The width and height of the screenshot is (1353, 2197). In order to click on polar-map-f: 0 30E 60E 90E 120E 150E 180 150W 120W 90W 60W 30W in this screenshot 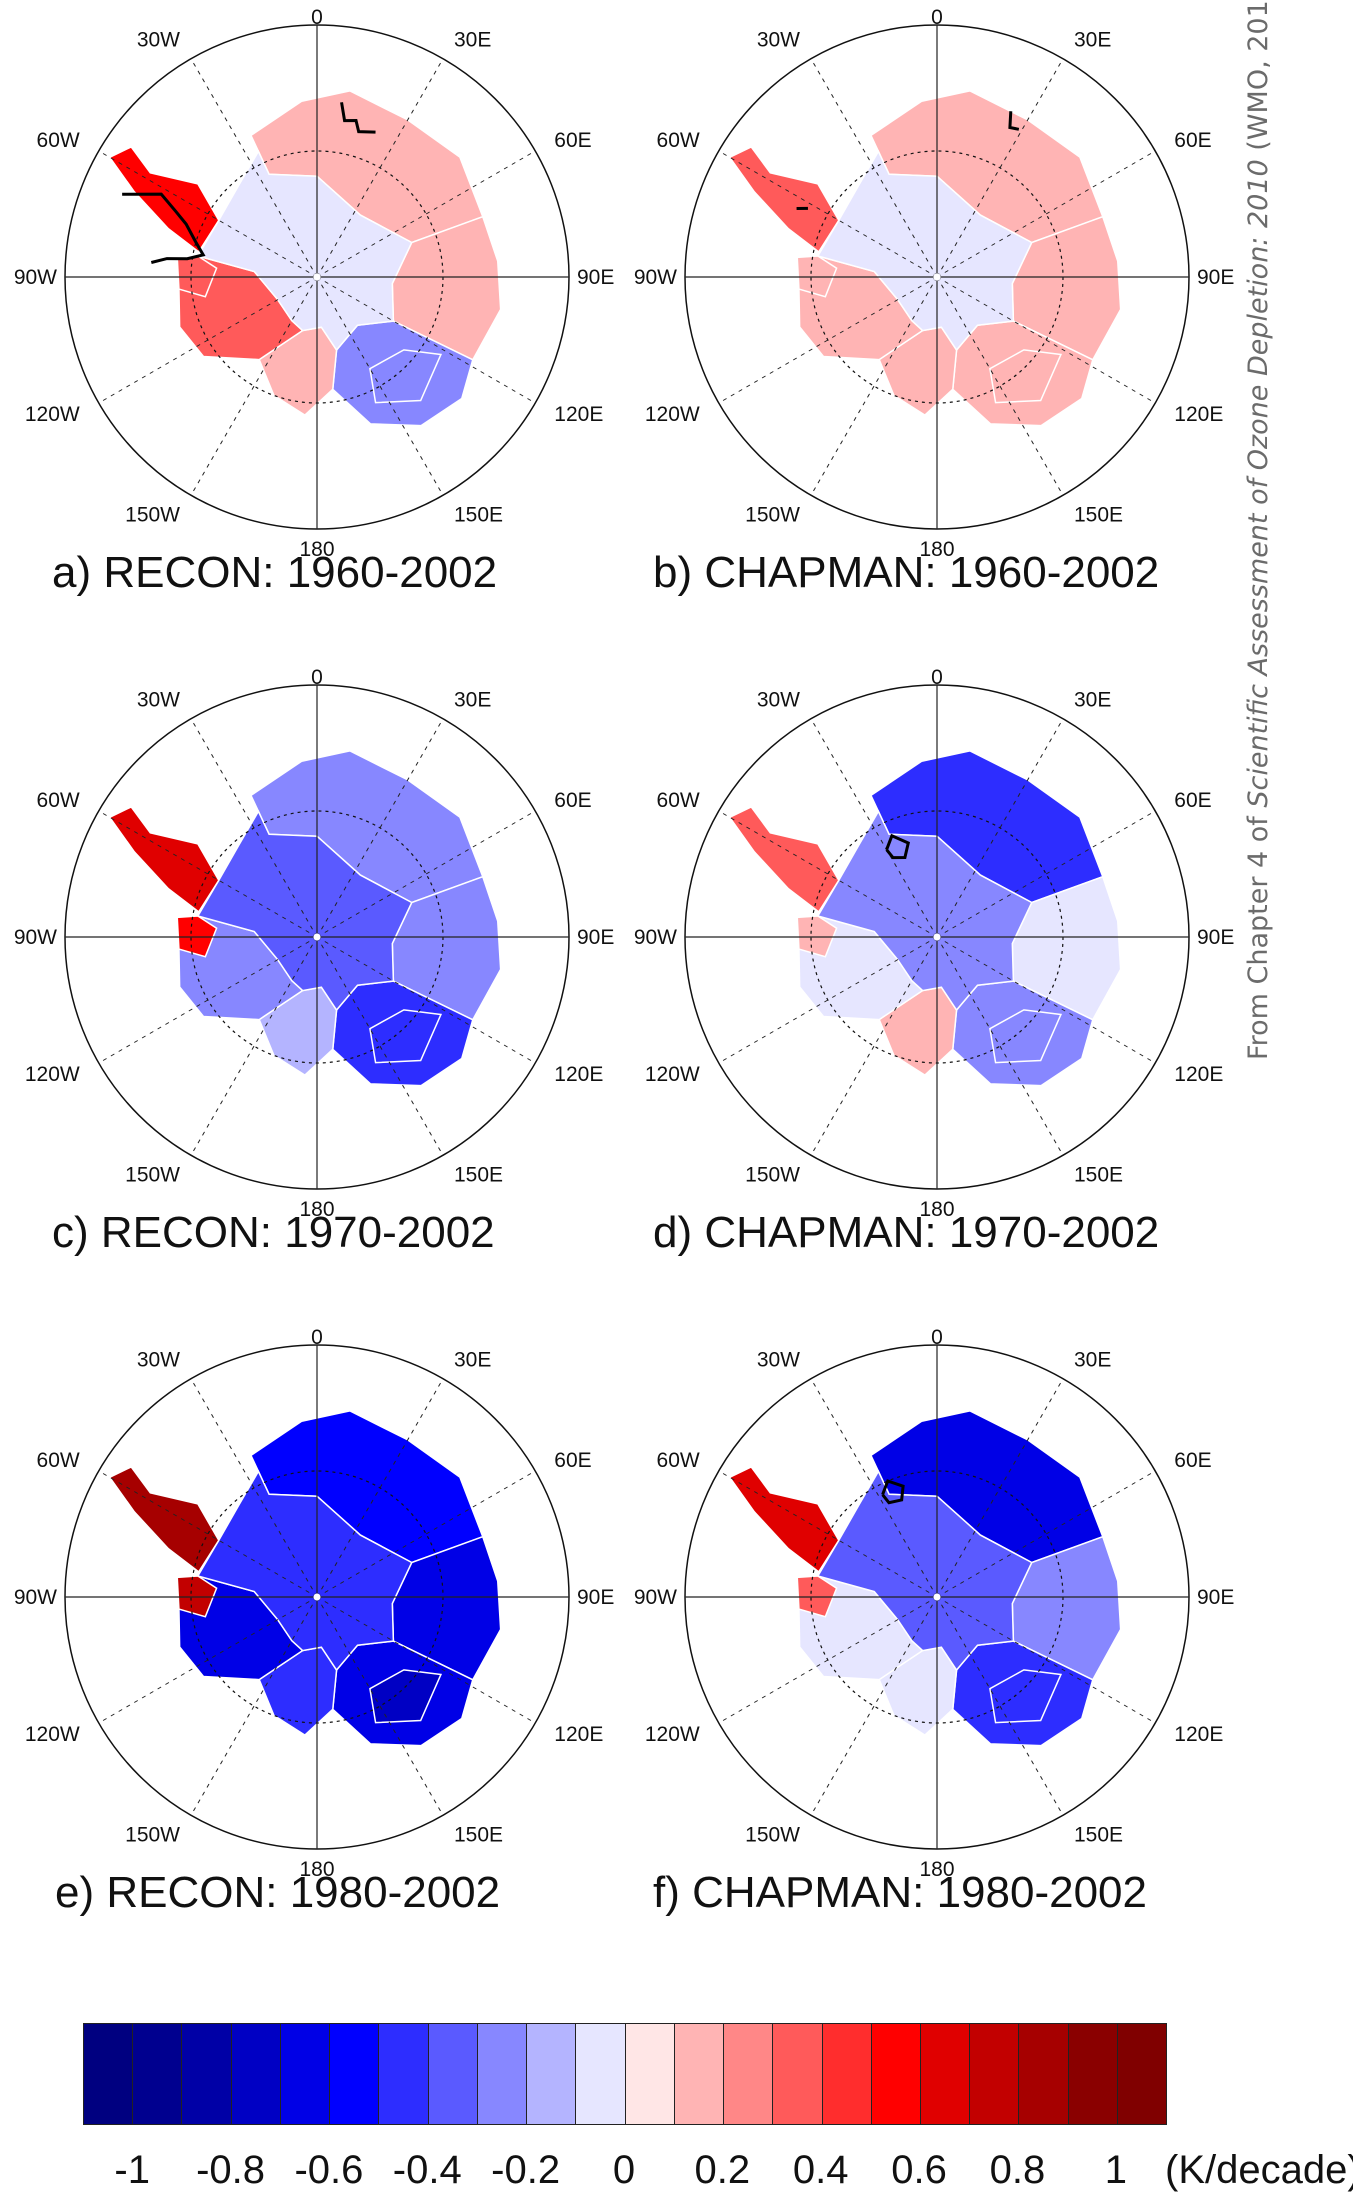, I will do `click(934, 1603)`.